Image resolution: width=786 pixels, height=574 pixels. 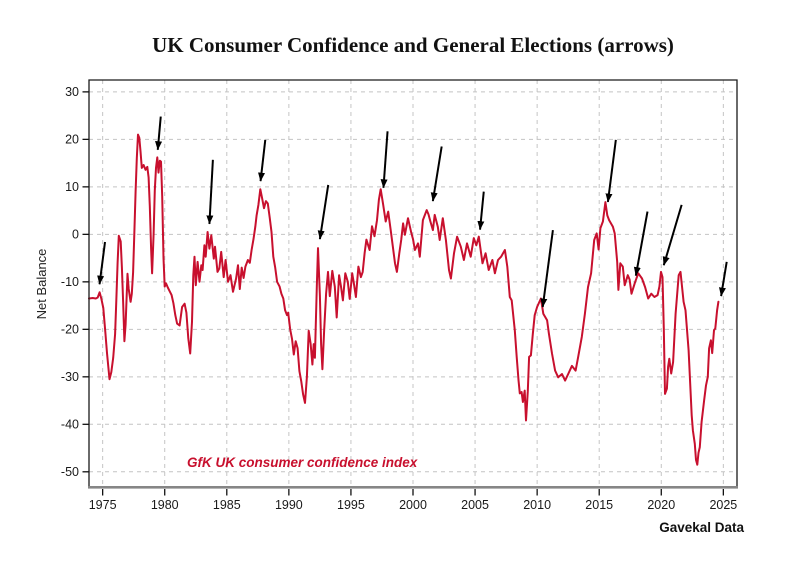 What do you see at coordinates (70, 282) in the screenshot?
I see `y-axis-tick-label: -10` at bounding box center [70, 282].